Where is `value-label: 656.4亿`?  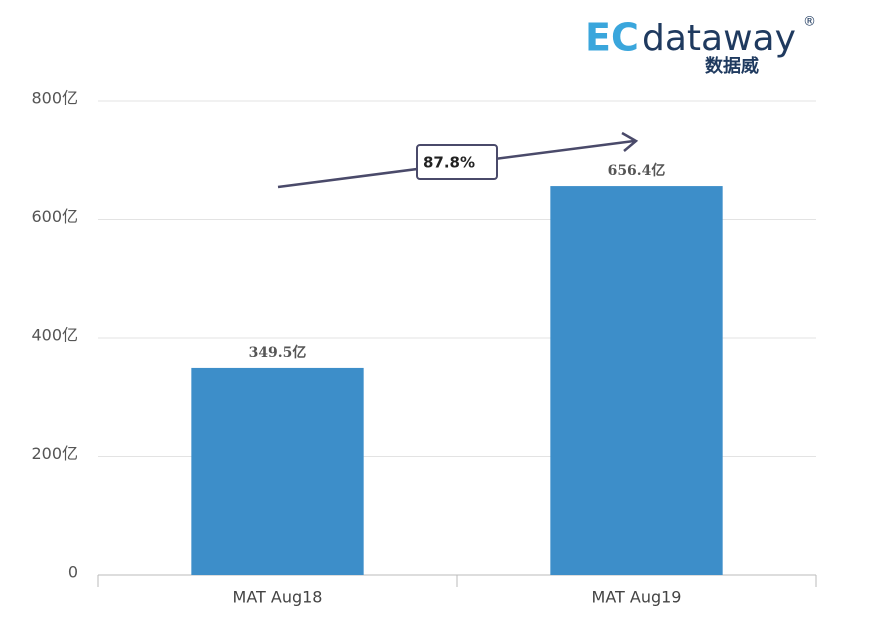 value-label: 656.4亿 is located at coordinates (637, 170).